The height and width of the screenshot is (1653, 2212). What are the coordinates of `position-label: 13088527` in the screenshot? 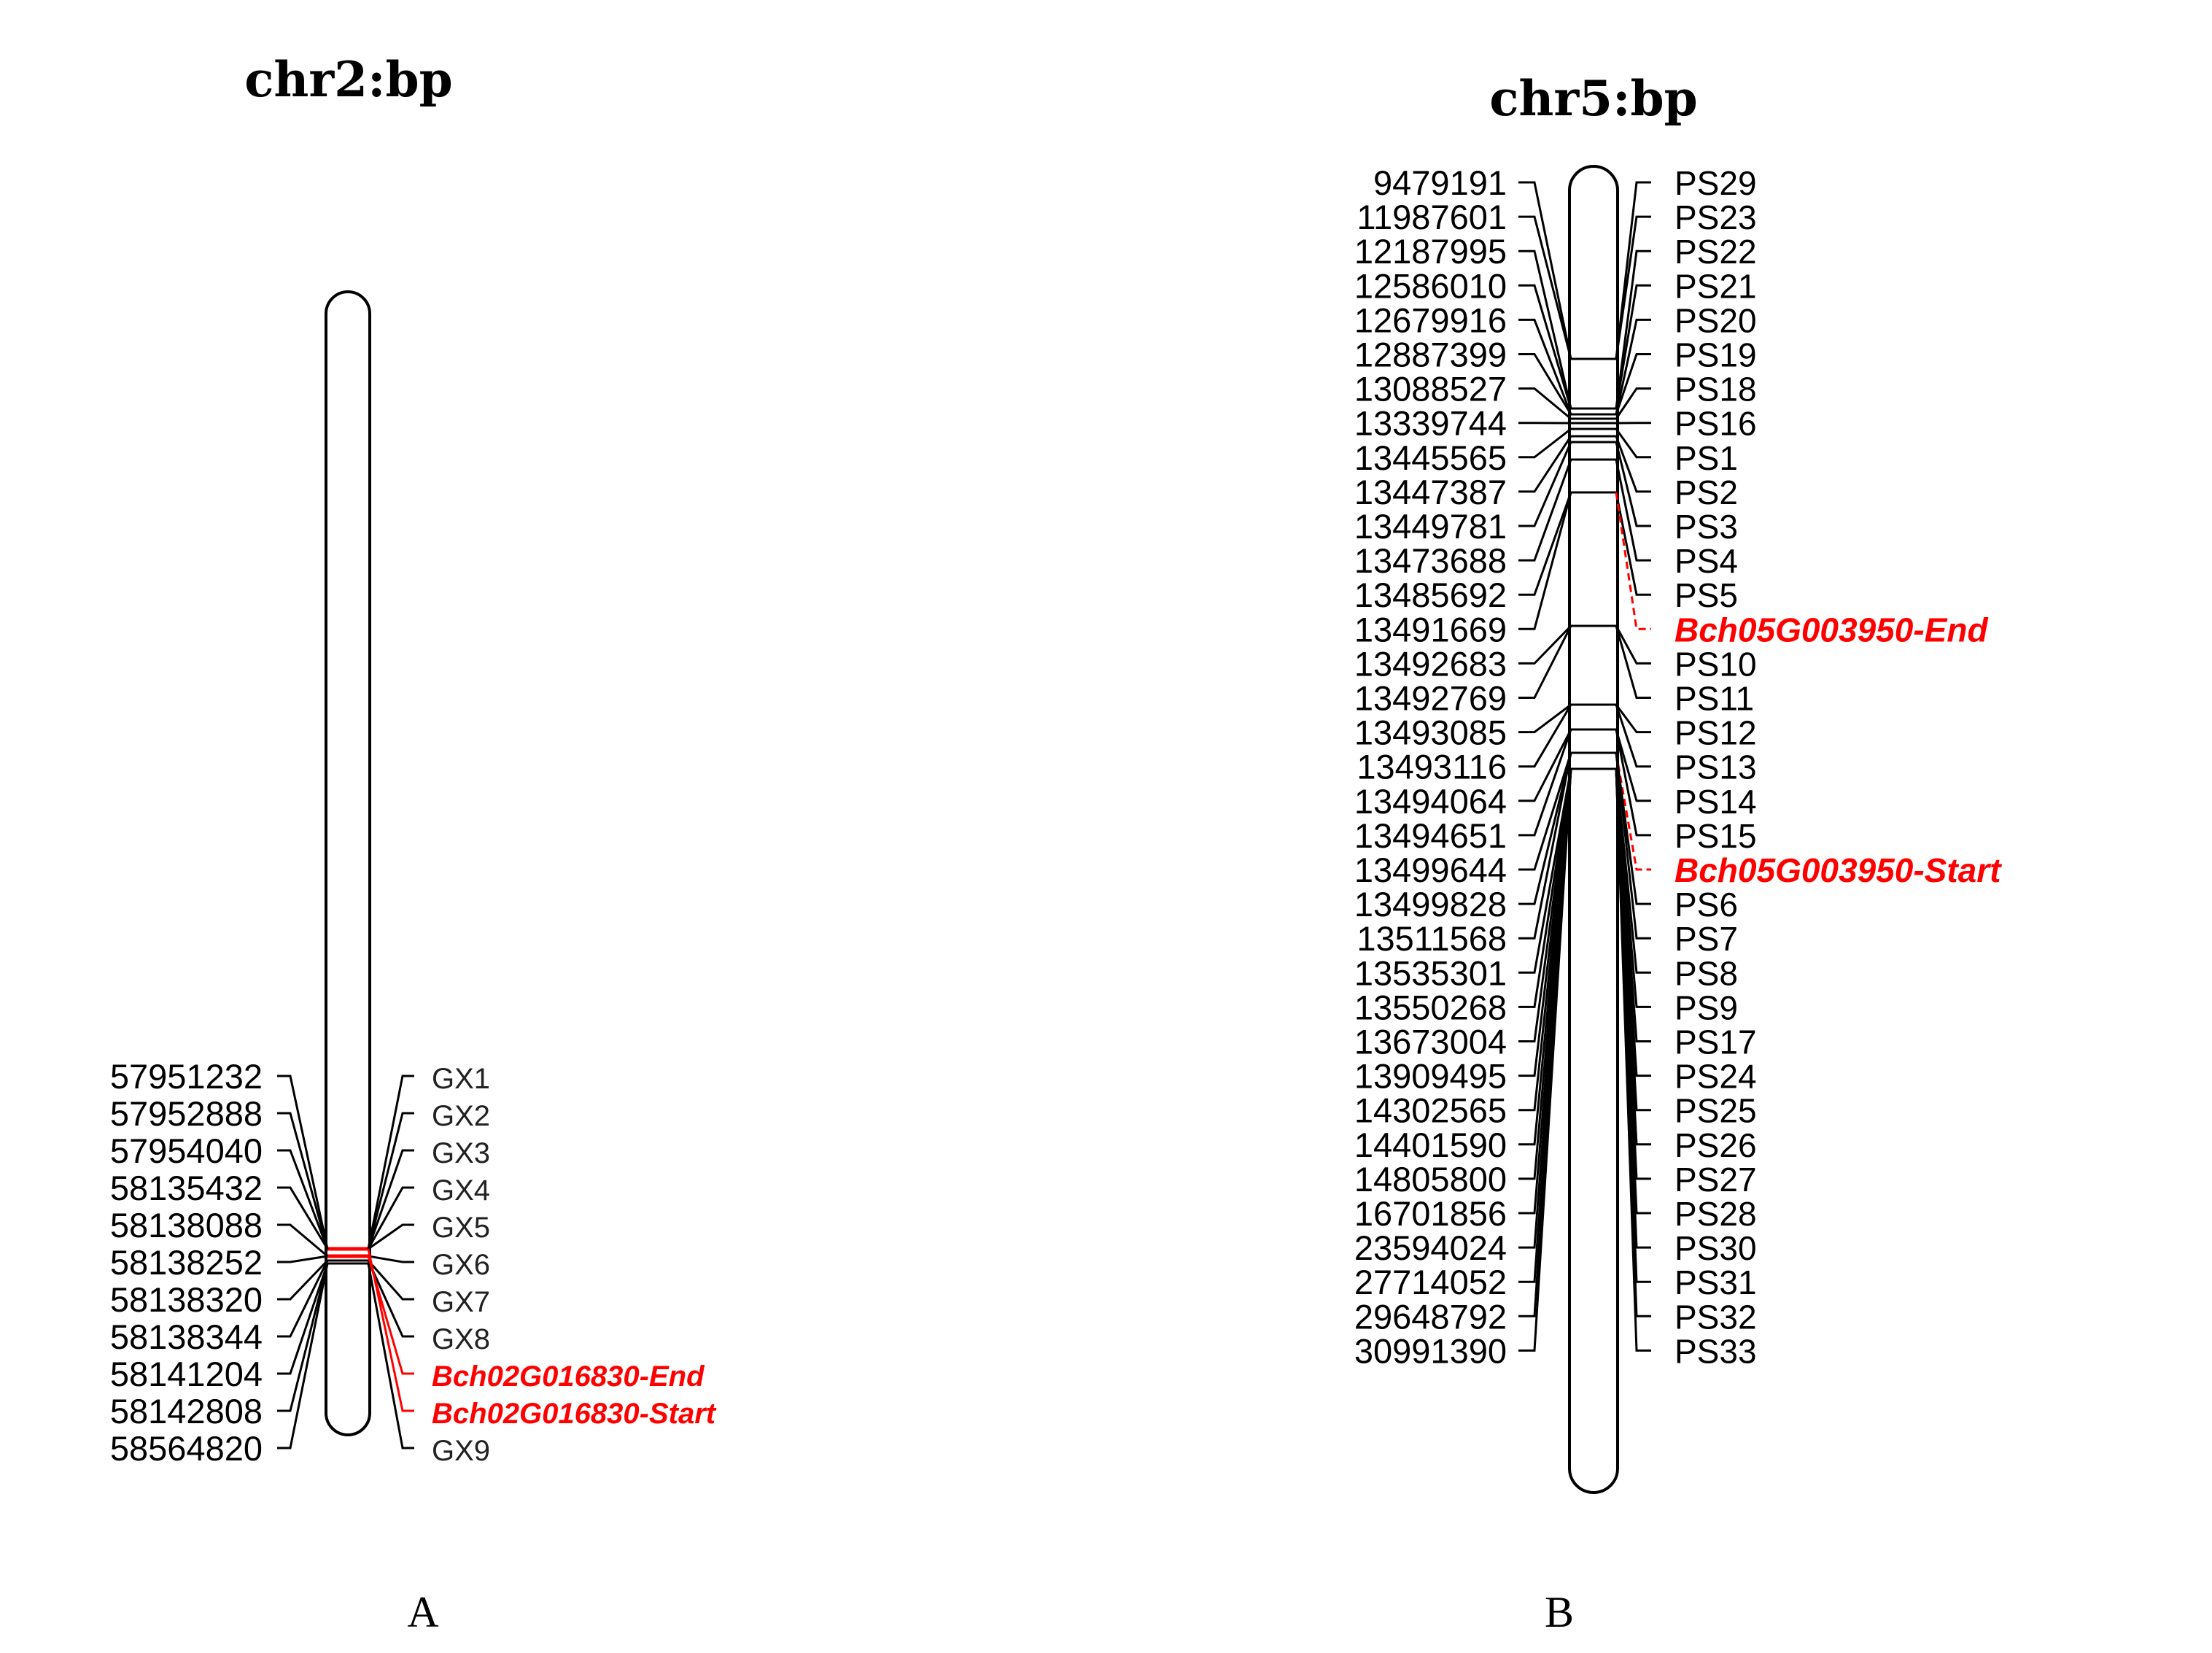 It's located at (1431, 390).